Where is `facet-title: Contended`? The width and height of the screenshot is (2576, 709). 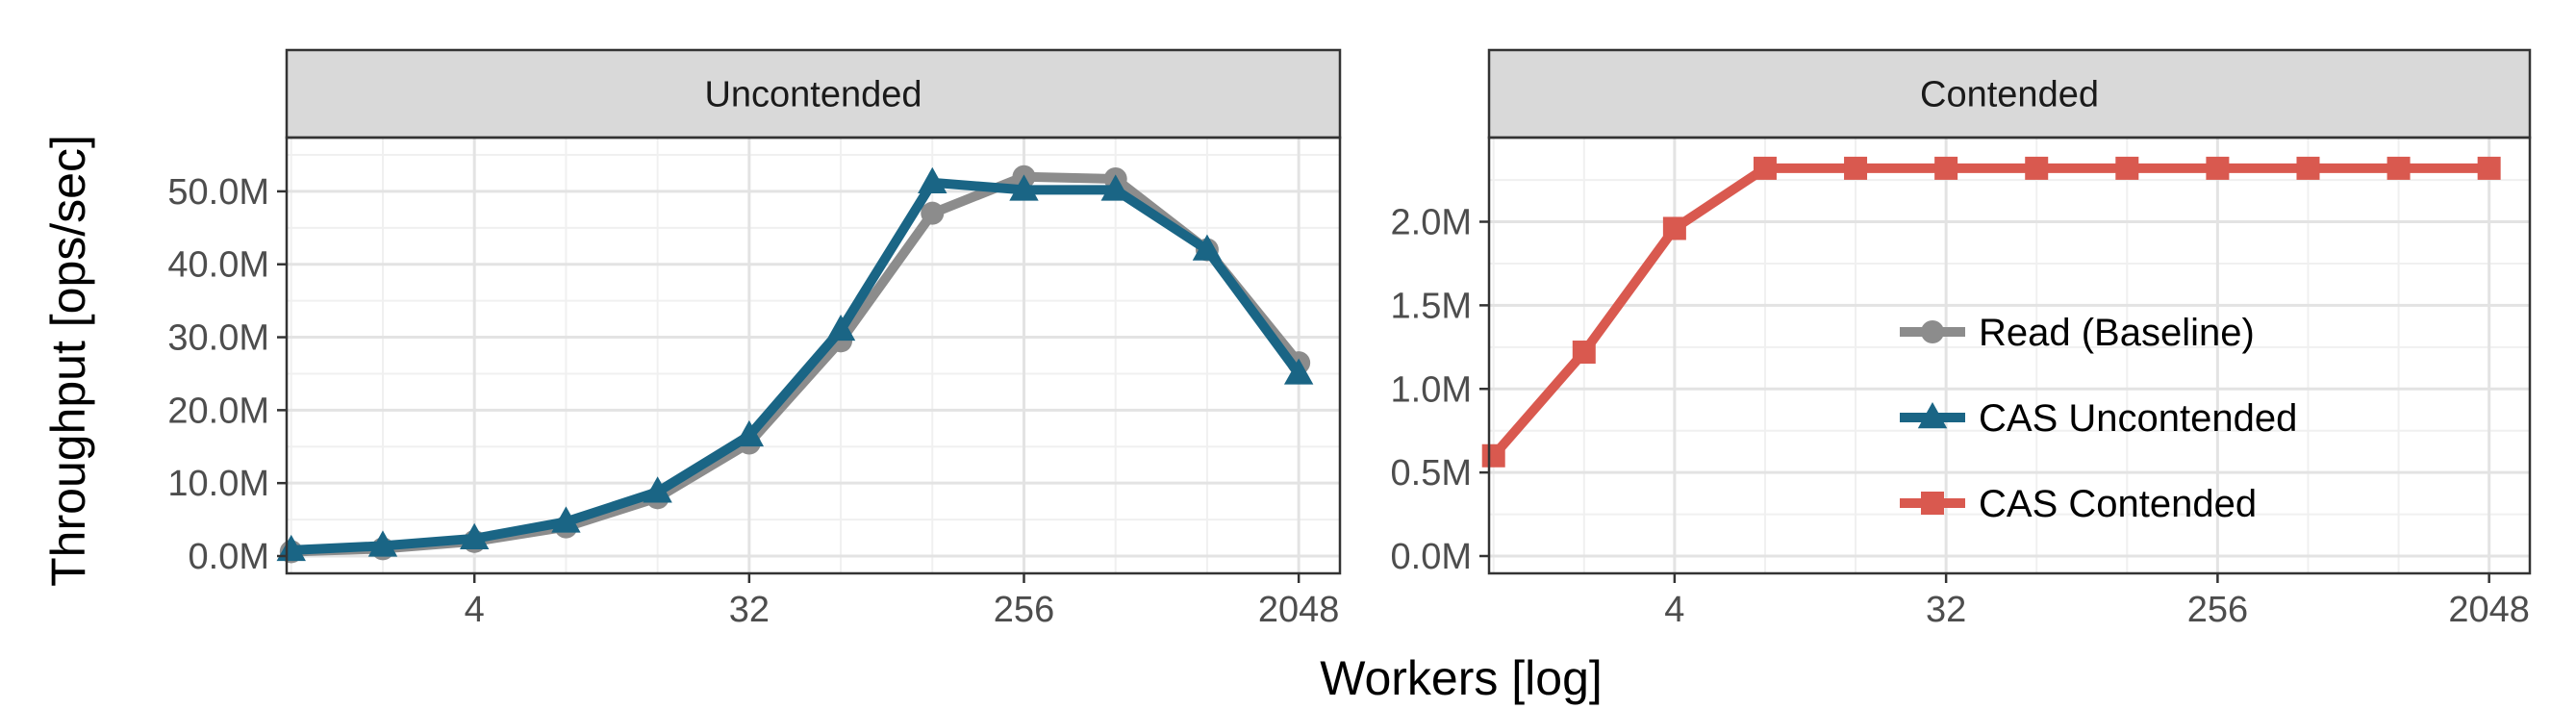
facet-title: Contended is located at coordinates (2010, 95).